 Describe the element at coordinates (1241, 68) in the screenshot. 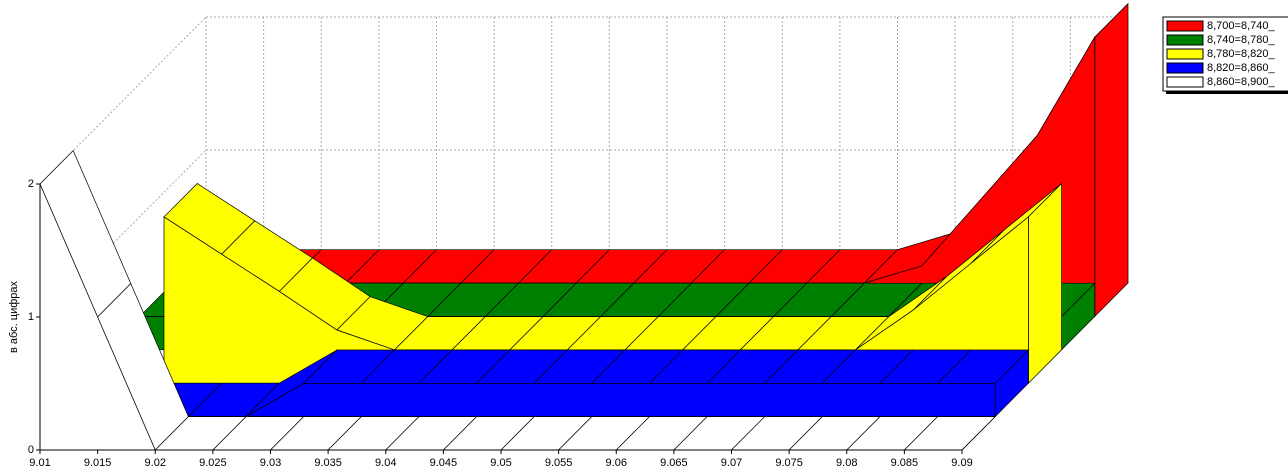

I see `legend-label: 8,820=8,860_` at that location.